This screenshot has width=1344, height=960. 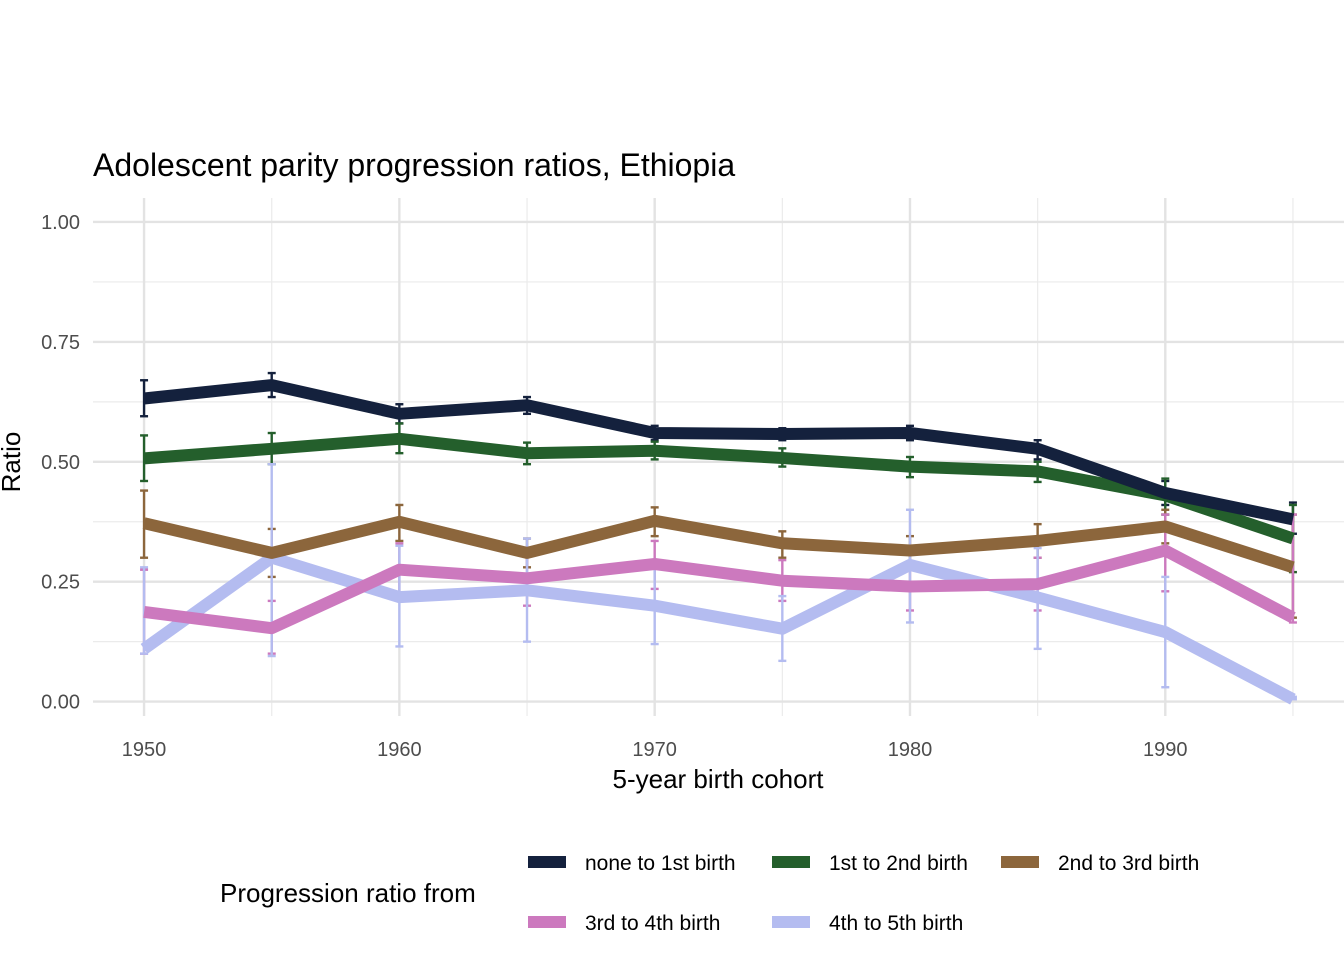 What do you see at coordinates (896, 923) in the screenshot?
I see `legend-label: 4th to 5th birth` at bounding box center [896, 923].